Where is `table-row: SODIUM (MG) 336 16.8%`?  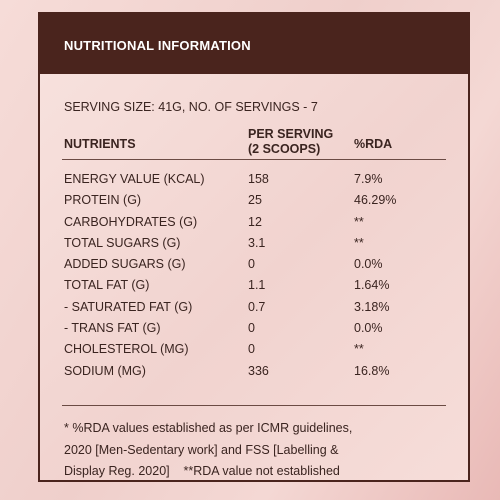 table-row: SODIUM (MG) 336 16.8% is located at coordinates (254, 371).